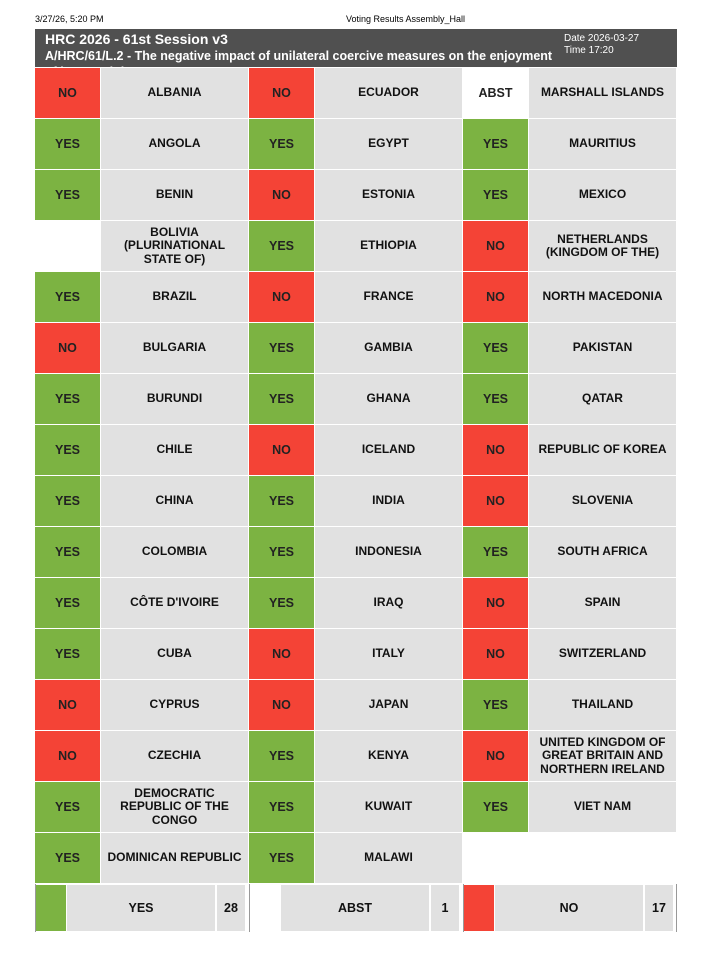 This screenshot has height=954, width=710. I want to click on print-document-title: Voting Results Assembly_Hall, so click(406, 19).